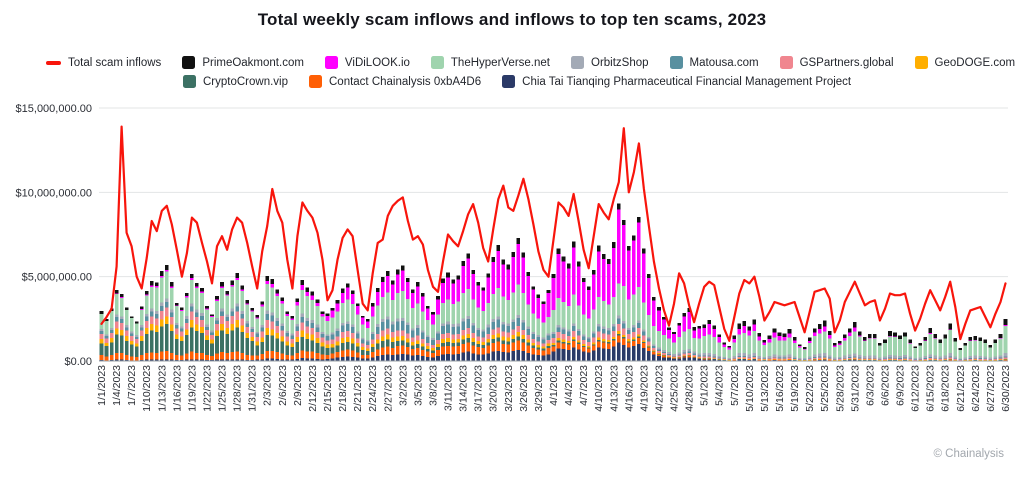 The width and height of the screenshot is (1024, 481). Describe the element at coordinates (509, 388) in the screenshot. I see `x-tick-label: 3/23/2023` at that location.